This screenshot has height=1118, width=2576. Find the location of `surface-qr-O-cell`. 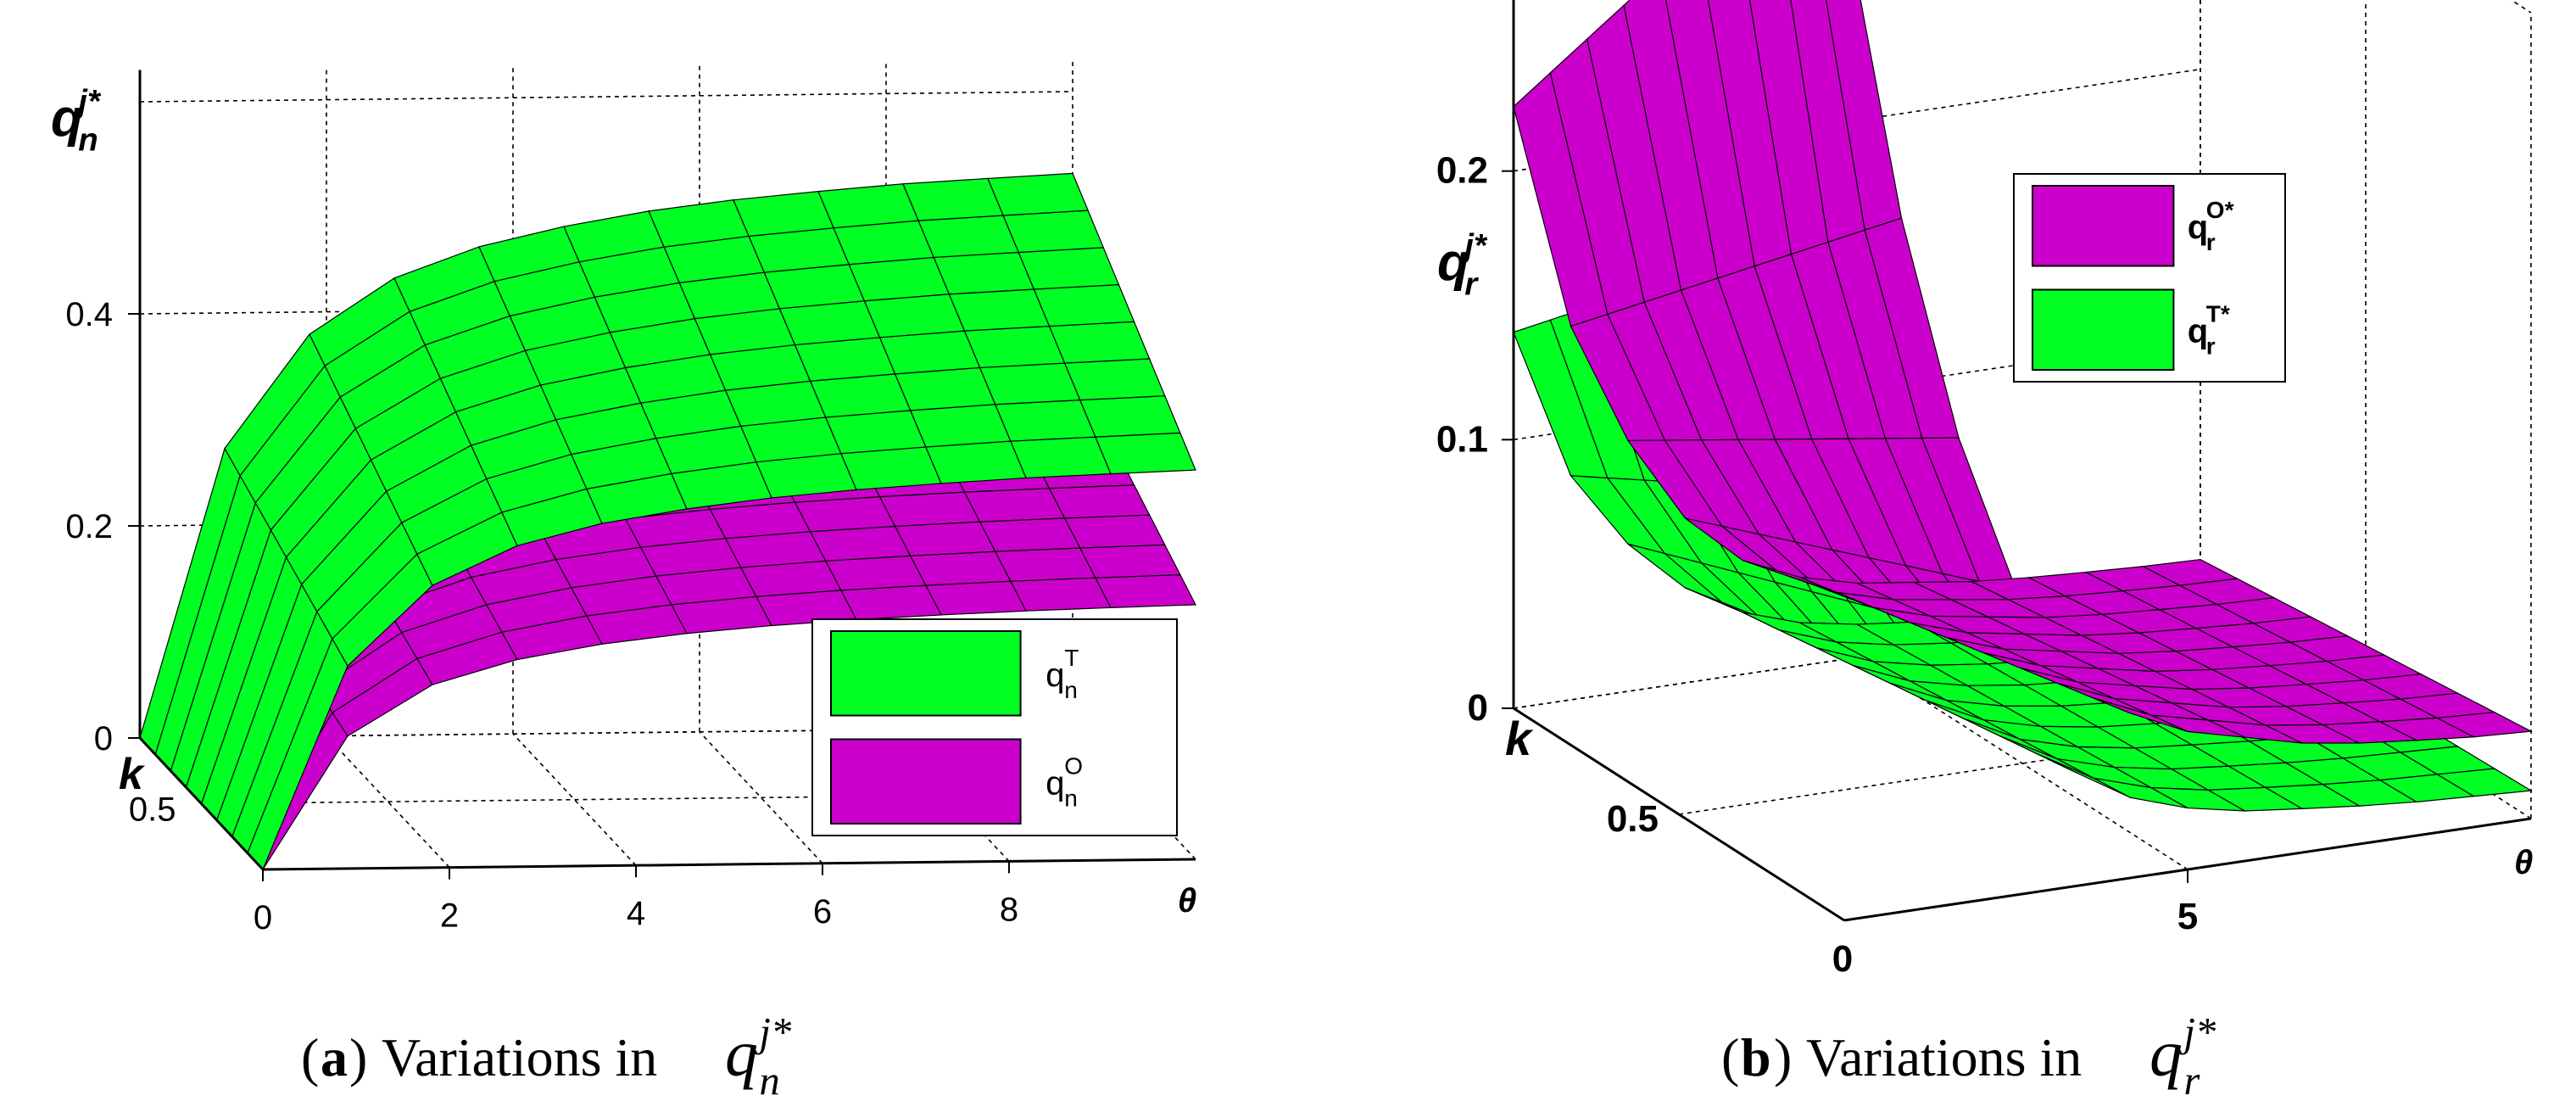

surface-qr-O-cell is located at coordinates (2190, 572).